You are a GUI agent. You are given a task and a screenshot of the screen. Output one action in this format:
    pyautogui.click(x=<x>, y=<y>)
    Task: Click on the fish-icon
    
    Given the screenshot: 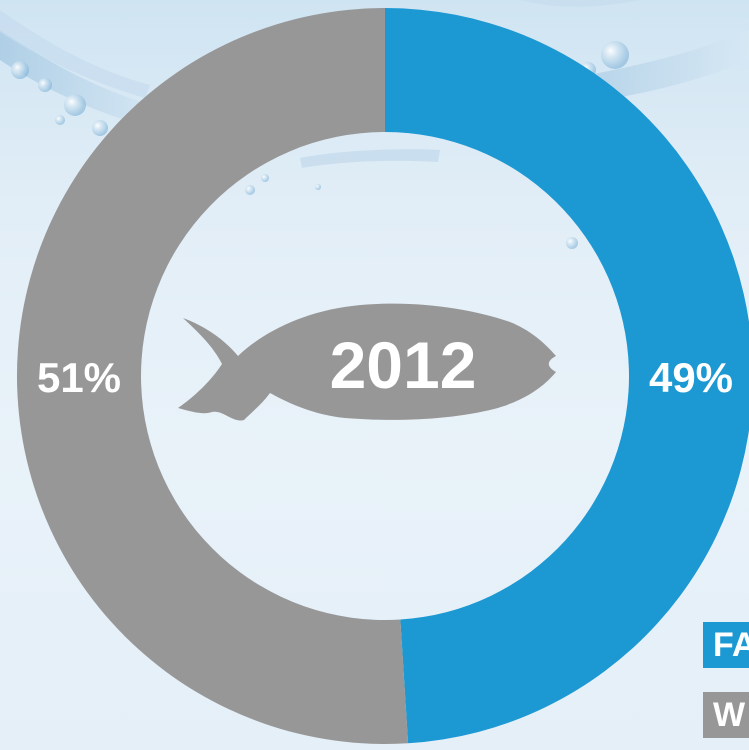 What is the action you would take?
    pyautogui.click(x=367, y=362)
    